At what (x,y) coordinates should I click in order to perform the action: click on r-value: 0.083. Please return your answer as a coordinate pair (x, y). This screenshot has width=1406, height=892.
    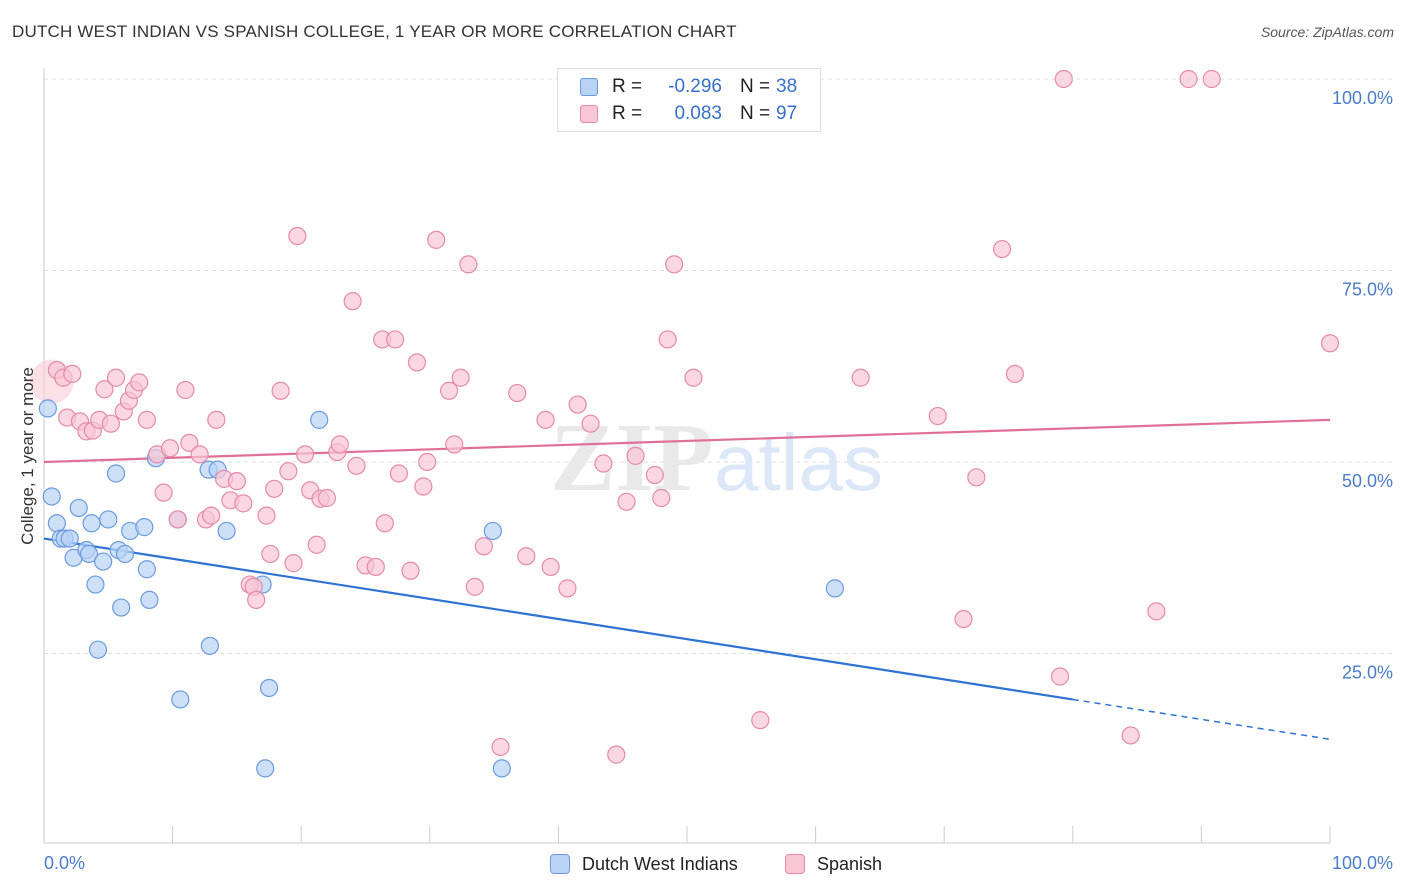
    Looking at the image, I should click on (698, 113).